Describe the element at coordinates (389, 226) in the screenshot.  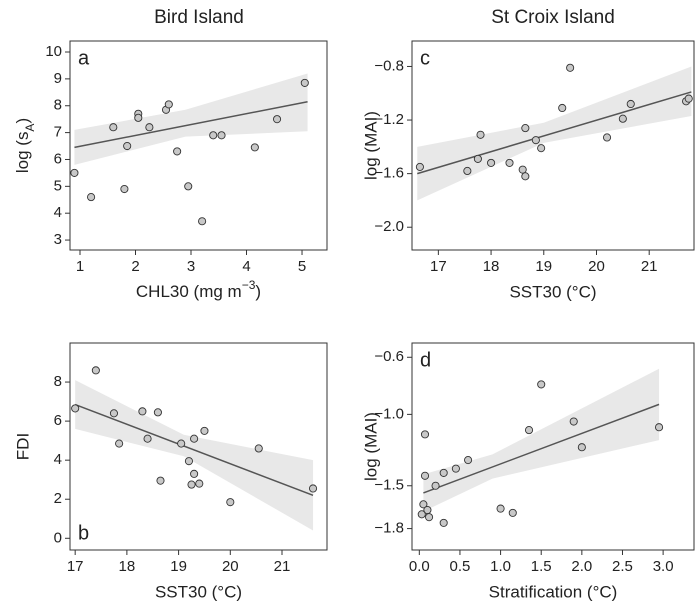
I see `y-tick-label: −2.0` at that location.